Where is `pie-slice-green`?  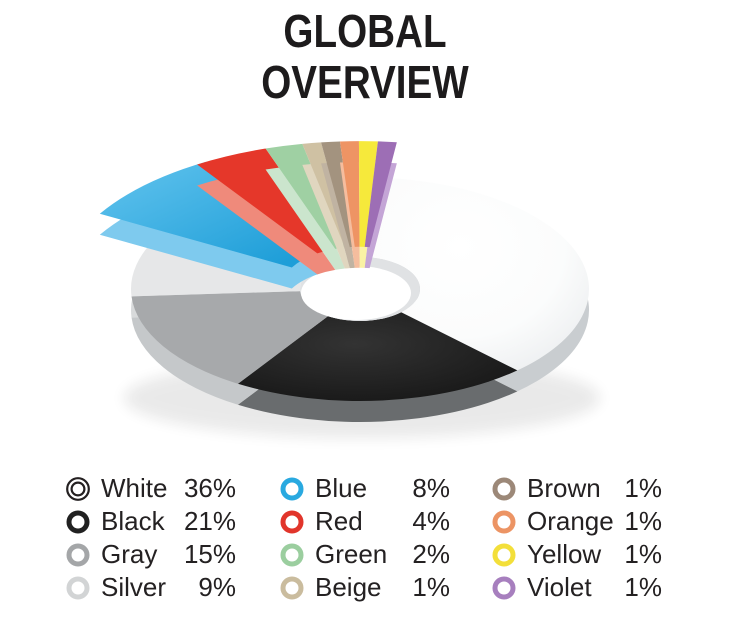
pie-slice-green is located at coordinates (305, 196).